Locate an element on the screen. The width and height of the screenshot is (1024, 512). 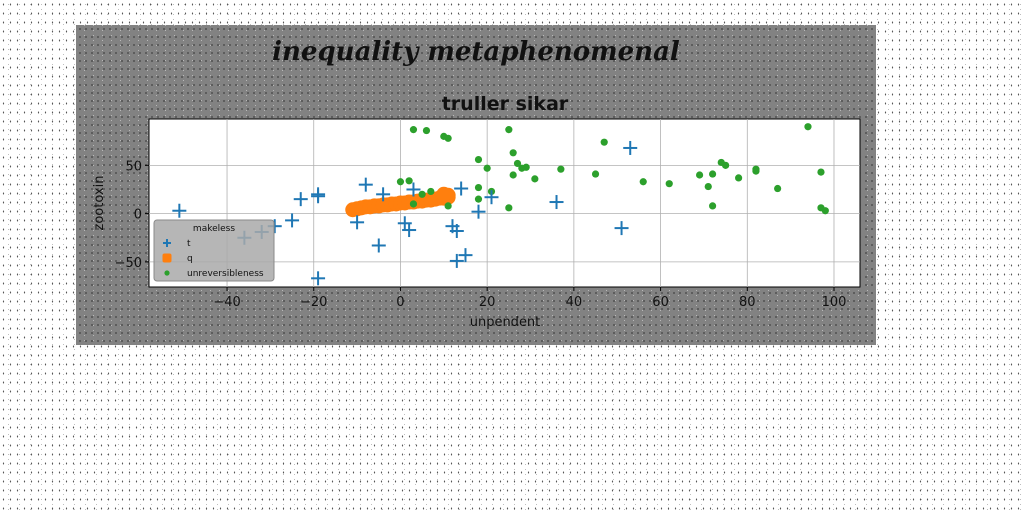
point-q is located at coordinates (444, 194).